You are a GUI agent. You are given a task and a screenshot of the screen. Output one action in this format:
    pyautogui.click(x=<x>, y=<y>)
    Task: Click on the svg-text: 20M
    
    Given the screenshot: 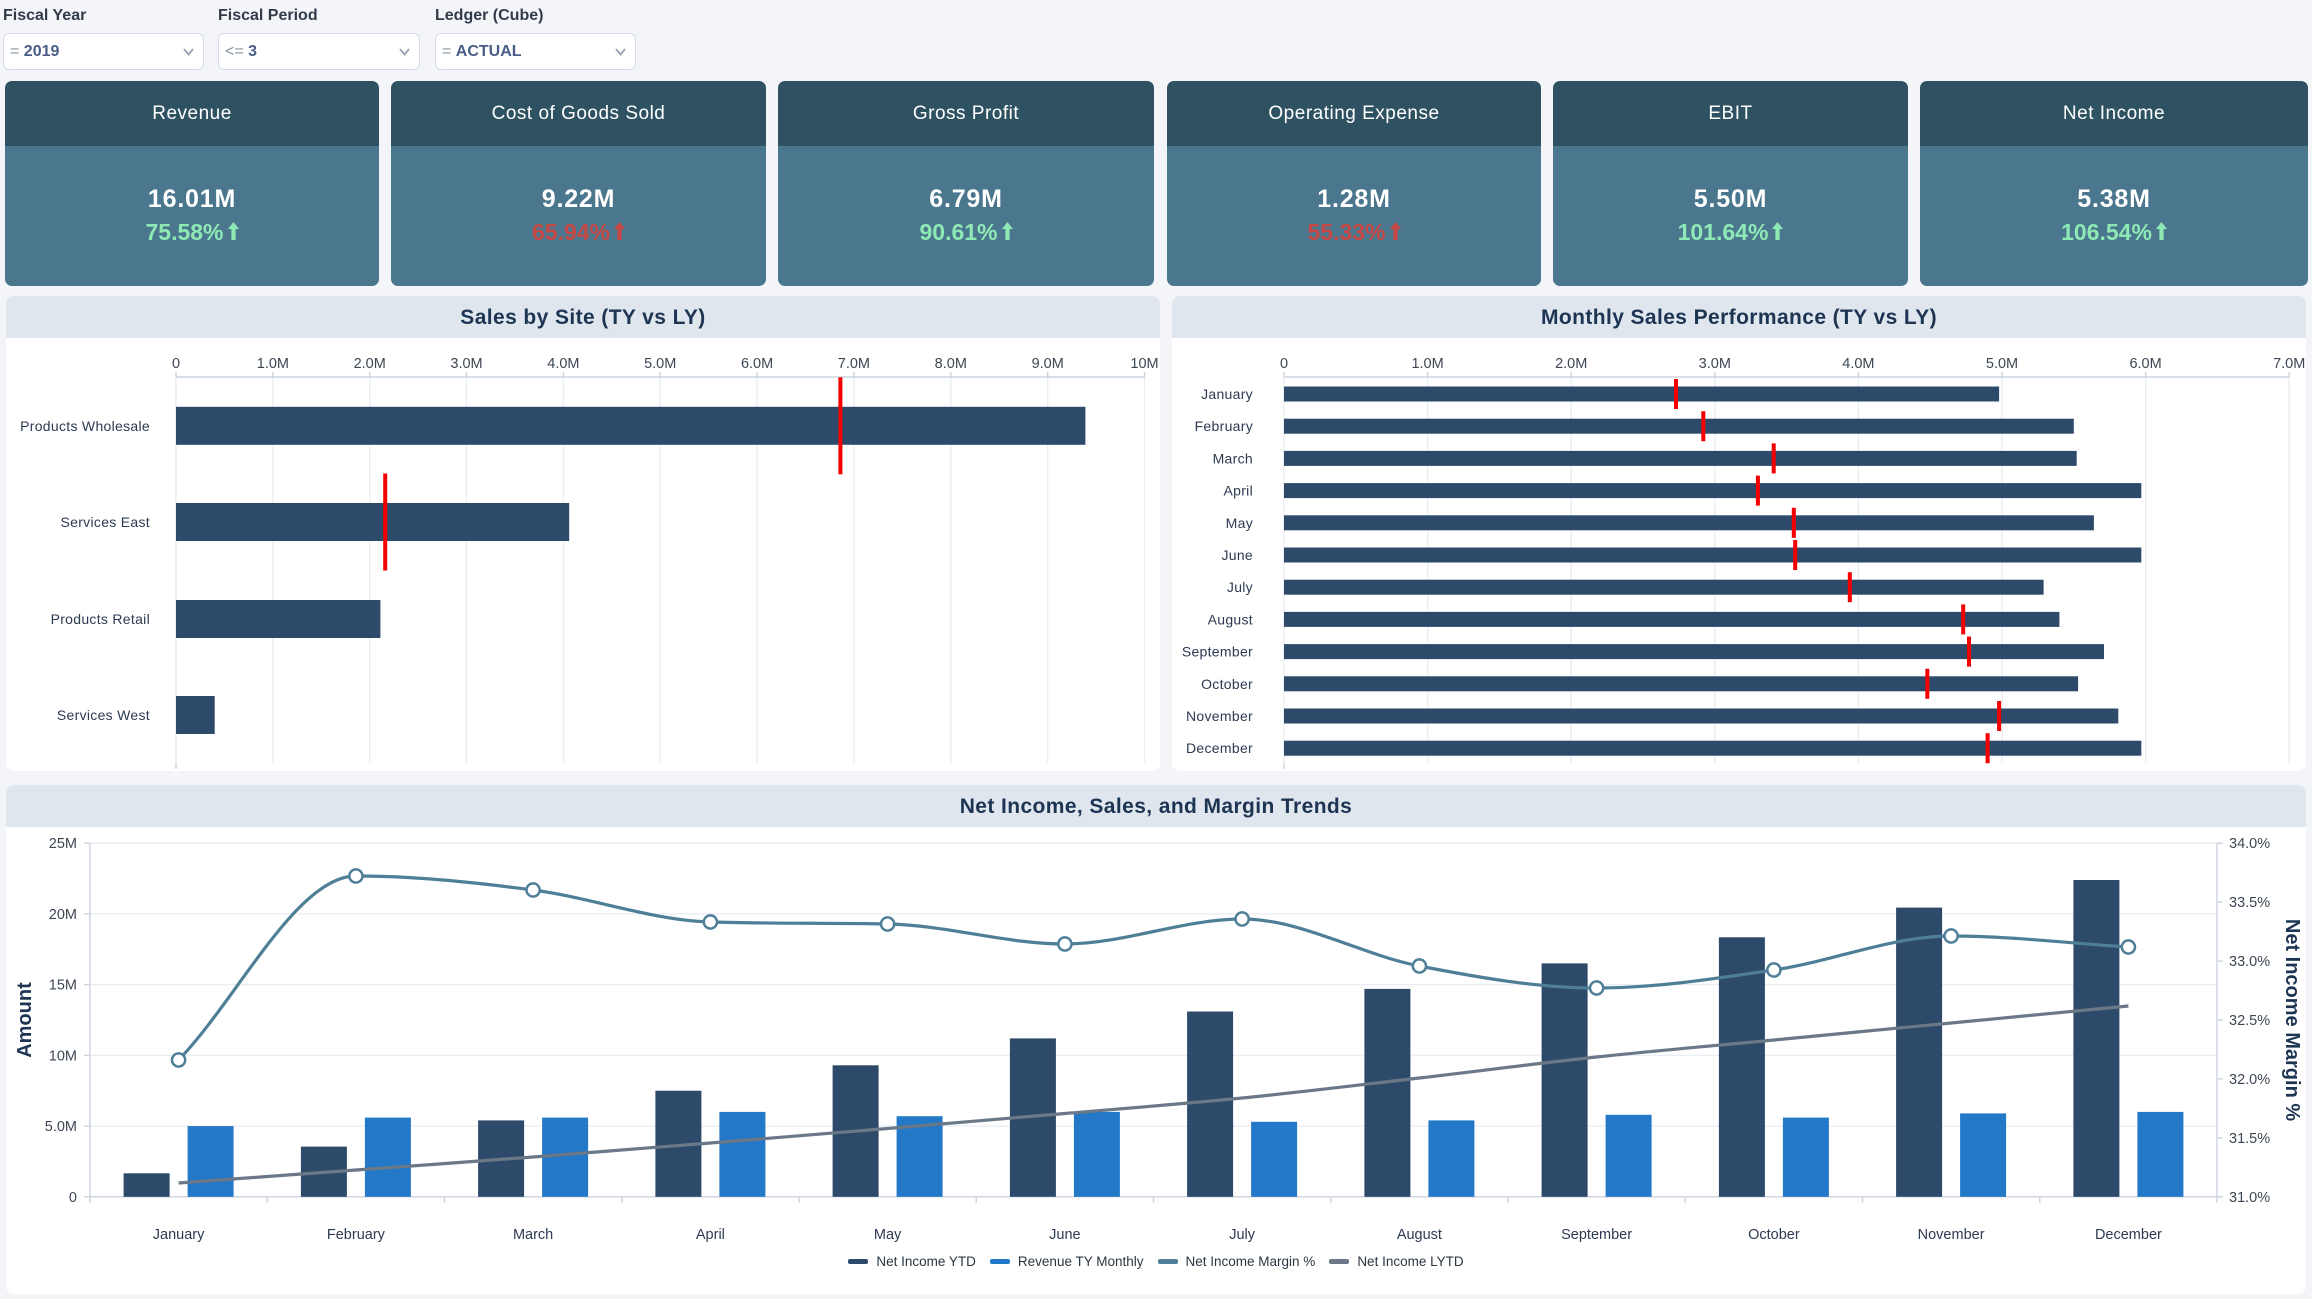 What is the action you would take?
    pyautogui.click(x=63, y=915)
    